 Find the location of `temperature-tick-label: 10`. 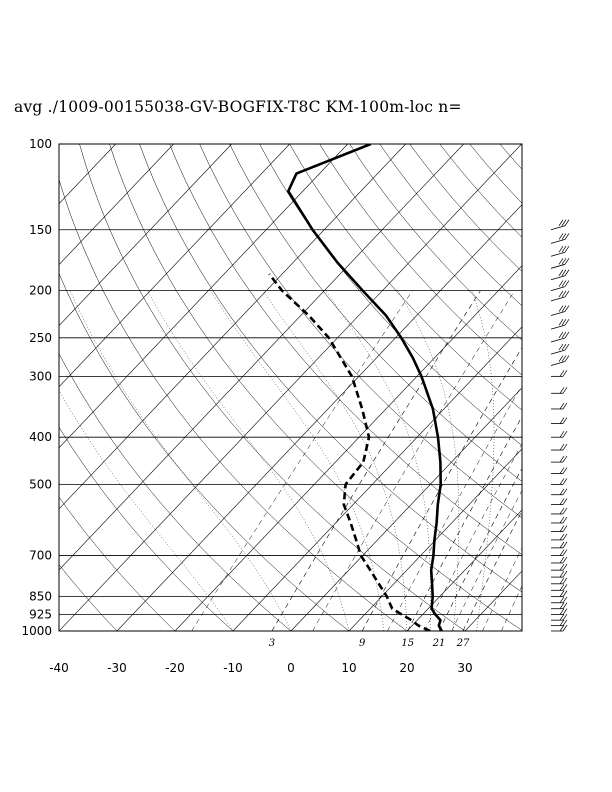

temperature-tick-label: 10 is located at coordinates (348, 668).